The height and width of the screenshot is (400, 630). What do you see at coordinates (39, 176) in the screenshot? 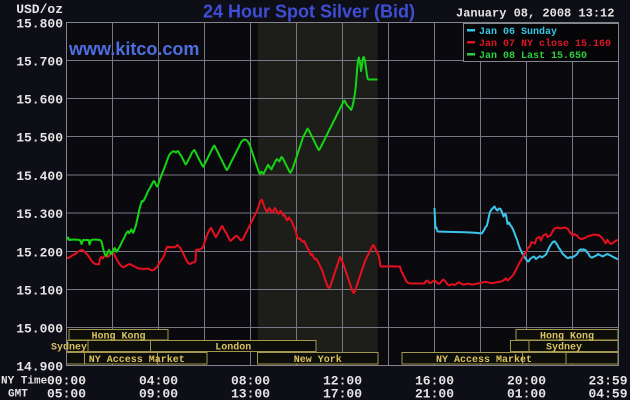
I see `svg-text: 15.400` at bounding box center [39, 176].